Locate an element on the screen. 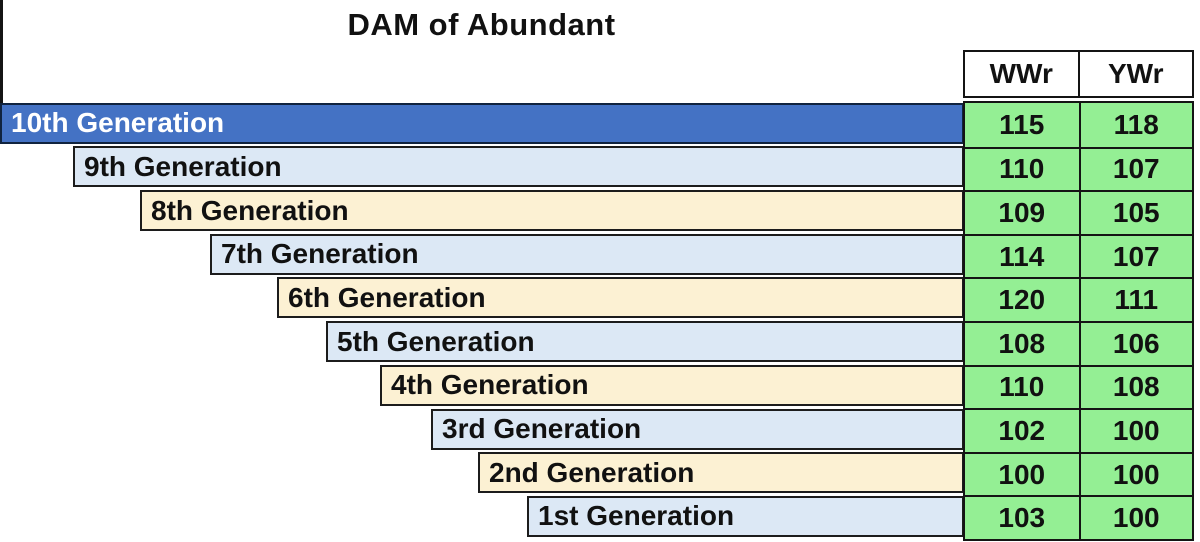 The image size is (1200, 542). column-header-ywr: YWr is located at coordinates (1135, 74).